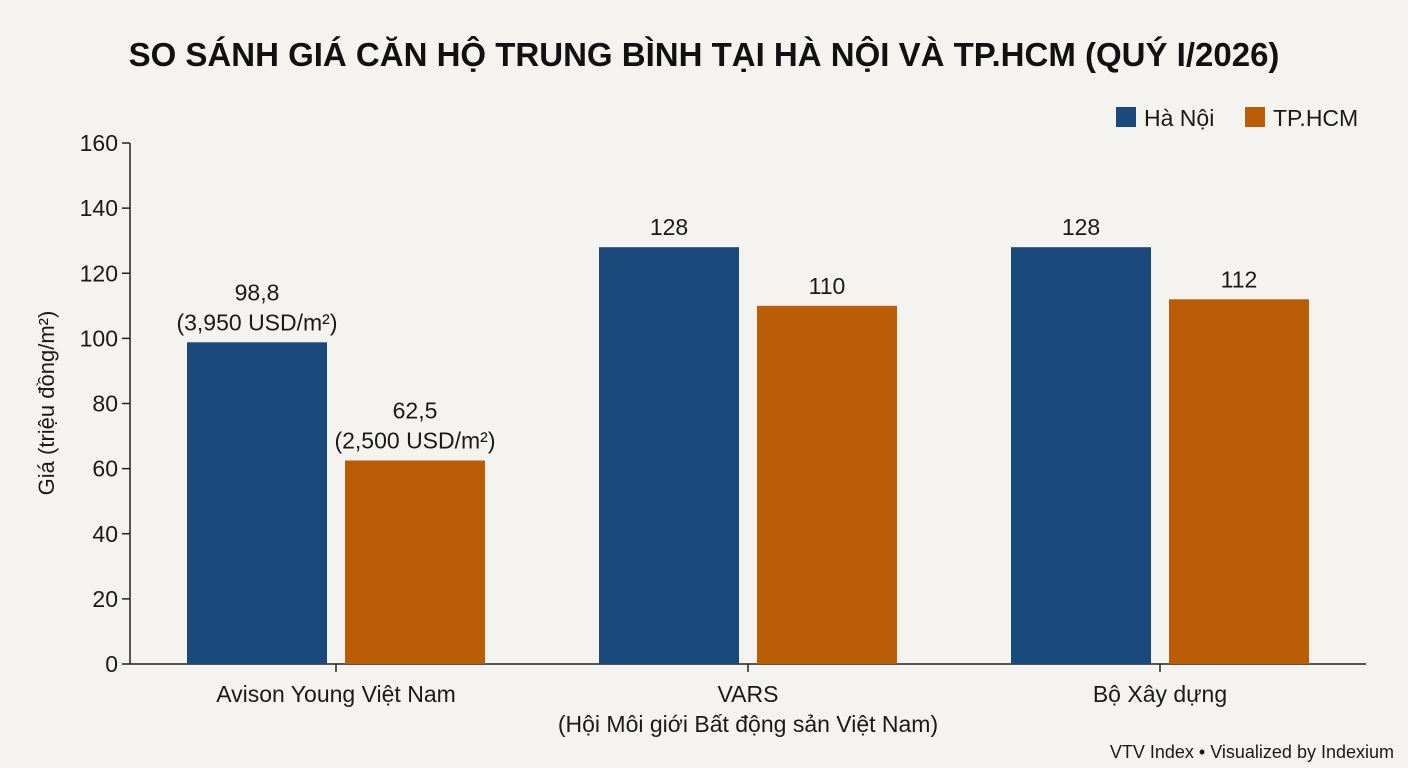 This screenshot has height=768, width=1408. Describe the element at coordinates (105, 469) in the screenshot. I see `y-tick-label: 60` at that location.